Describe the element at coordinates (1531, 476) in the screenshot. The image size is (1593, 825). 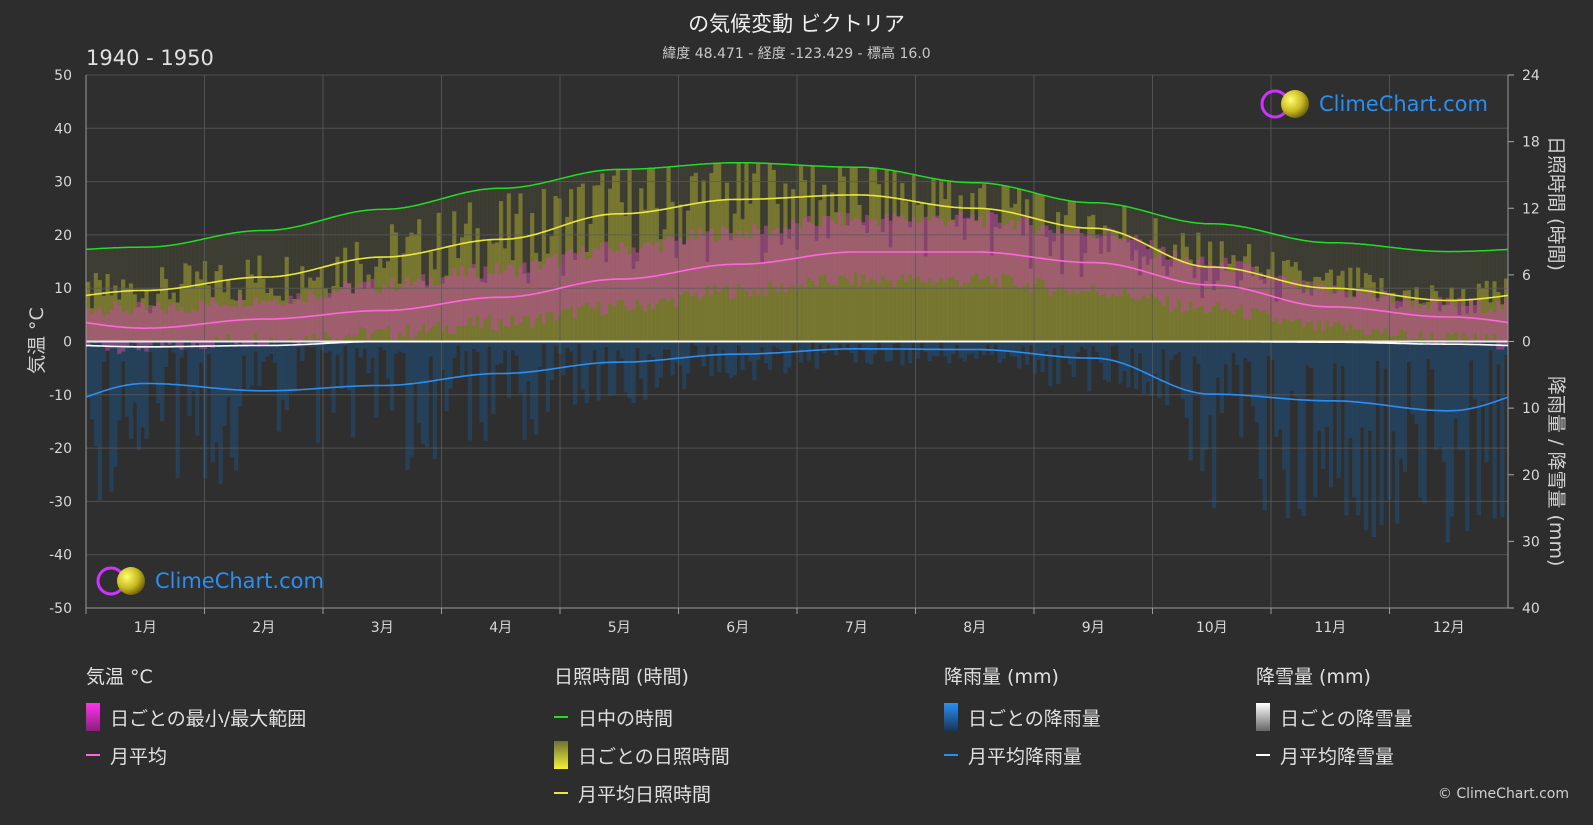
I see `precip-tick-label: 20` at that location.